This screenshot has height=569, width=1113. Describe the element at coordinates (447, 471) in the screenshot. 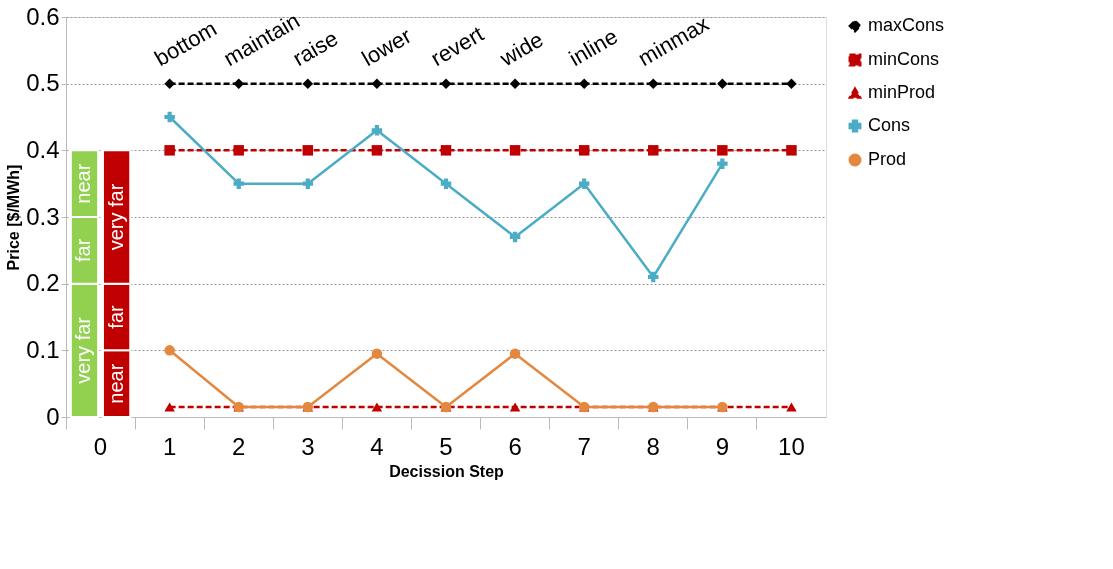

I see `x-axis-title: Decission Step` at that location.